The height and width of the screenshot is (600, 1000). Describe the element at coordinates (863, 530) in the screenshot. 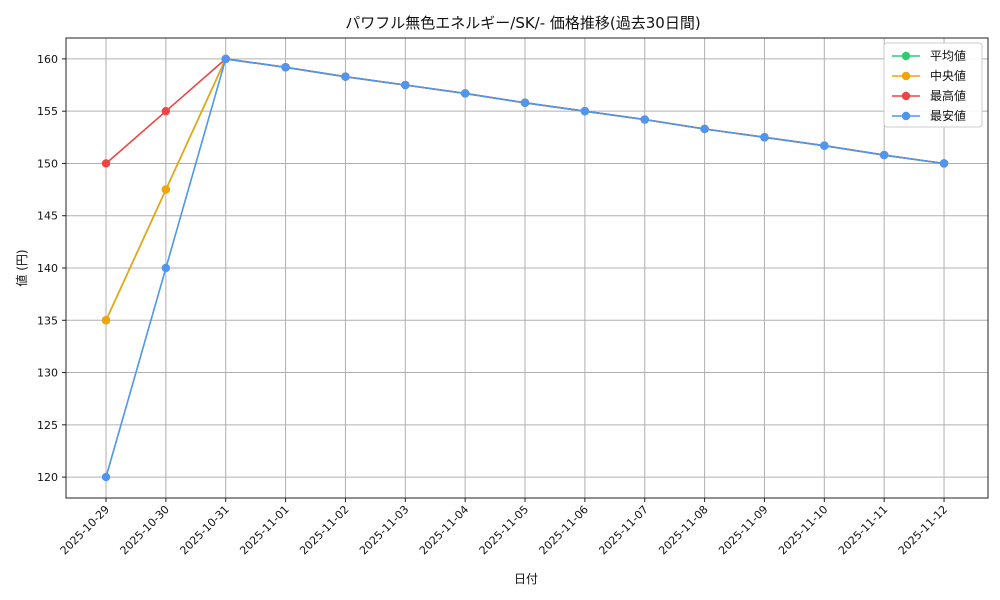

I see `x-tick-label: 2025-11-11` at that location.